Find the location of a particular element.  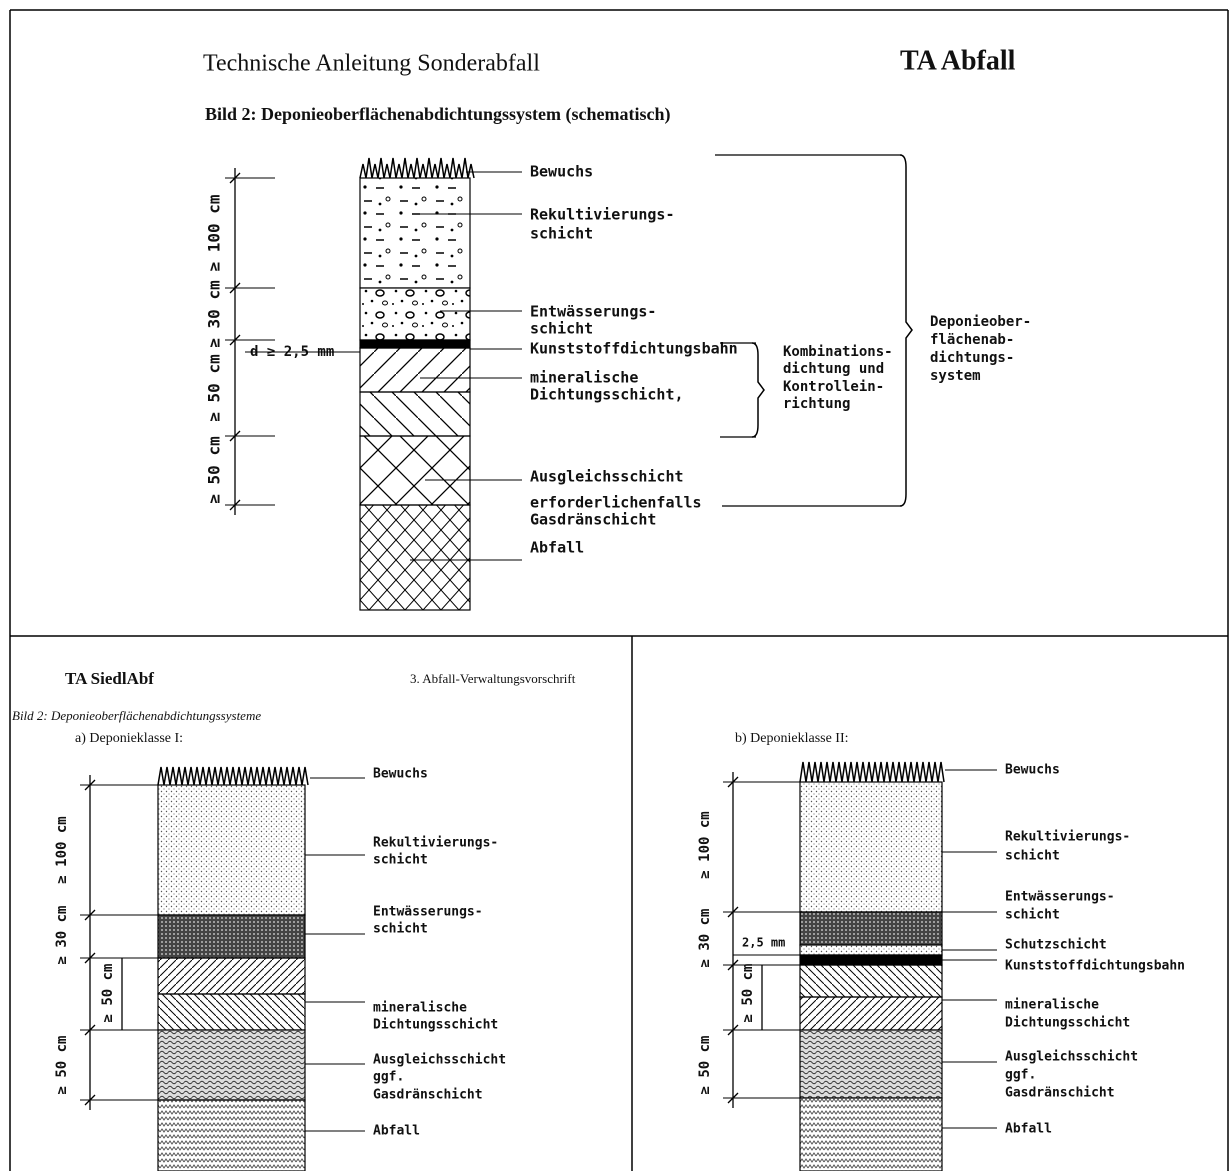

layer-label: Dichtungsschicht, is located at coordinates (607, 395).